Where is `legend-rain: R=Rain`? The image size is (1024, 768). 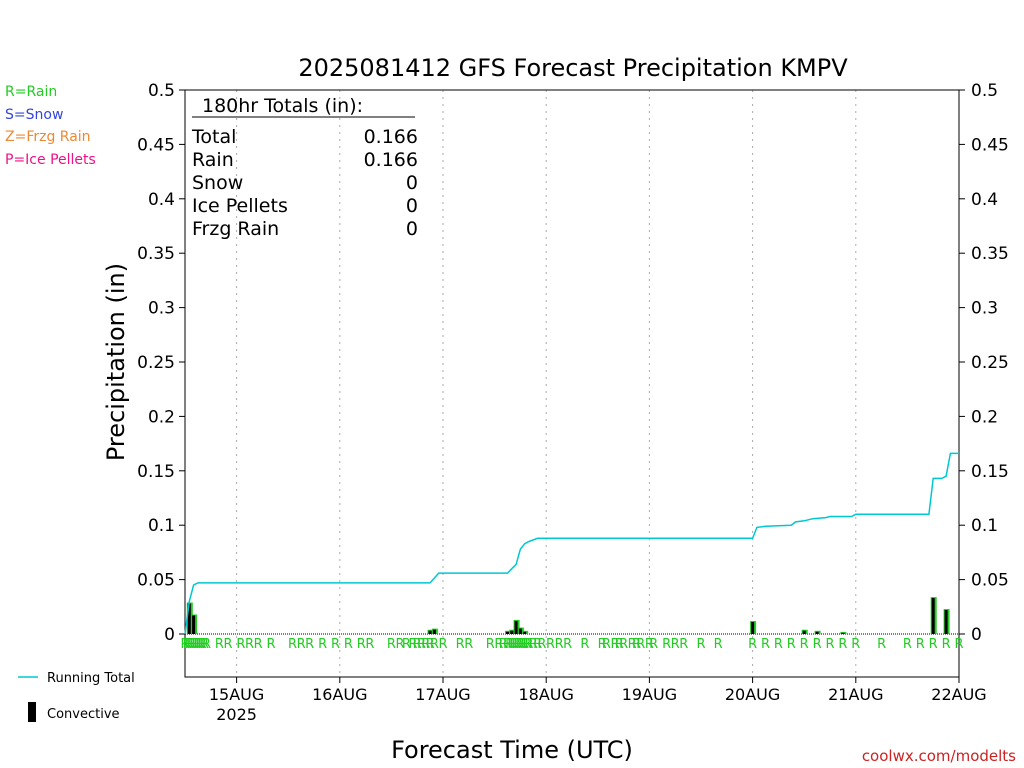 legend-rain: R=Rain is located at coordinates (31, 92).